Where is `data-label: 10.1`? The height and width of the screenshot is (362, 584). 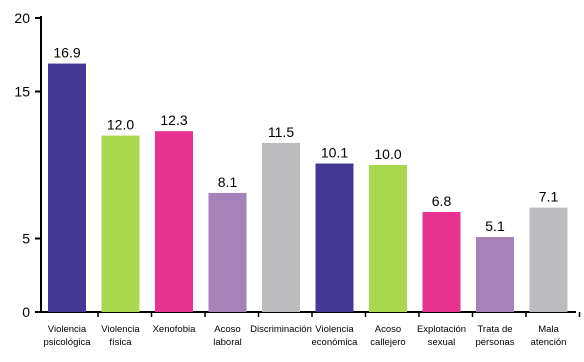
data-label: 10.1 is located at coordinates (334, 153).